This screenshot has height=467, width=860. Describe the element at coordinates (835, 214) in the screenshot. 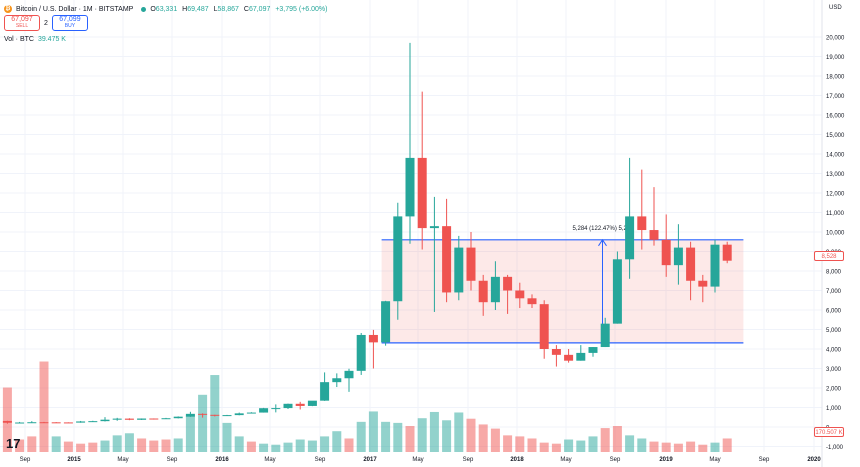

I see `price-tick-label: 11,000` at that location.